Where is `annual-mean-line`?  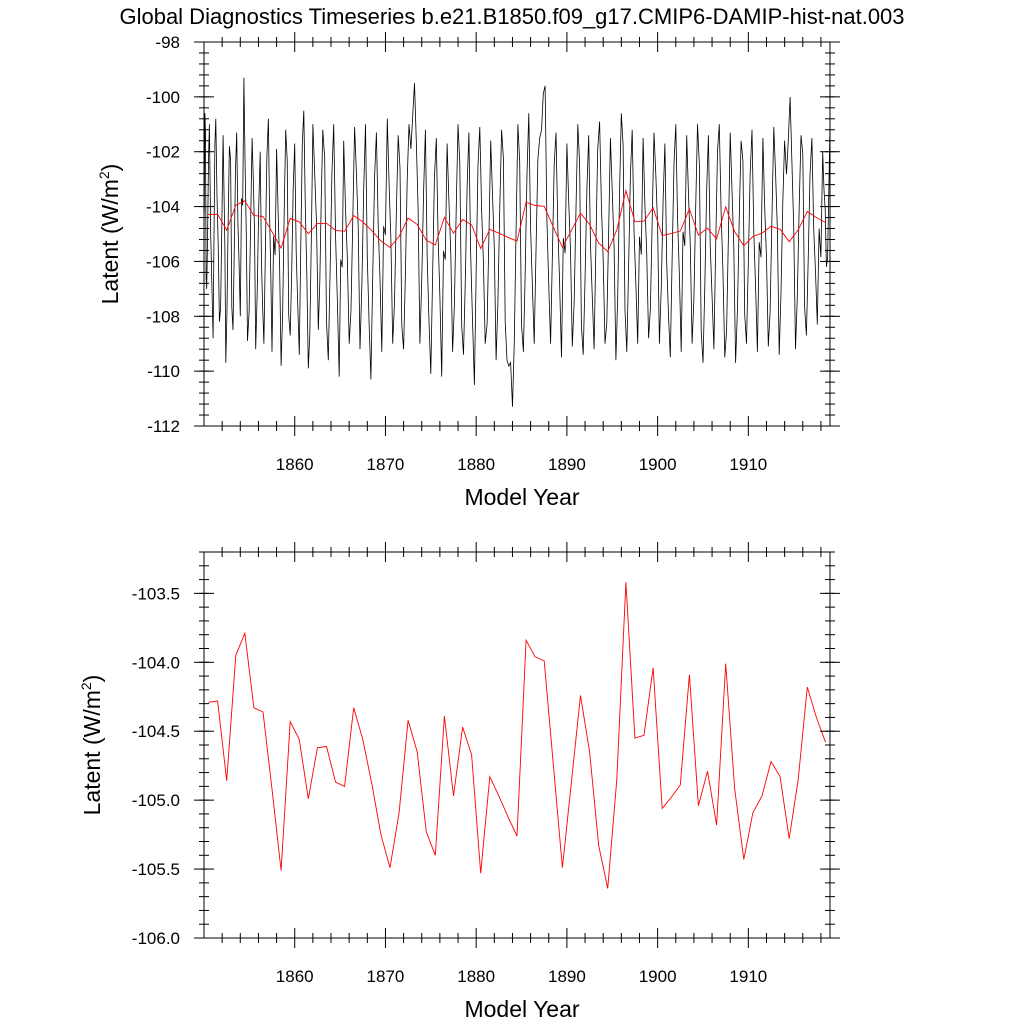 annual-mean-line is located at coordinates (517, 220).